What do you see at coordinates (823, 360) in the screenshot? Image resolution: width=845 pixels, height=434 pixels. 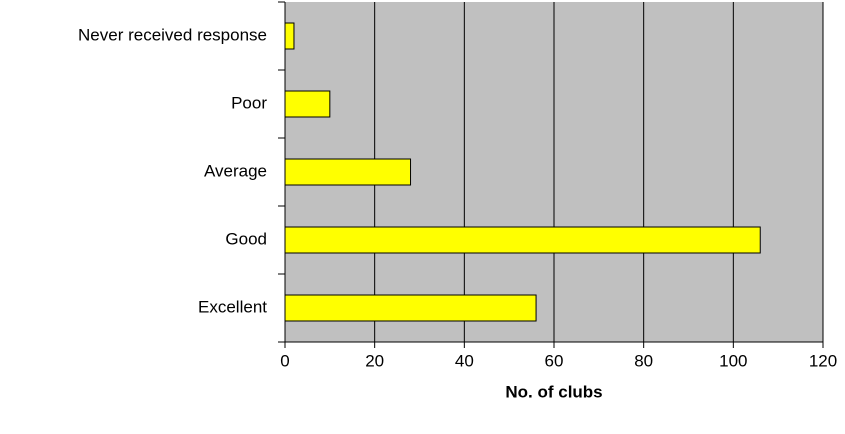 I see `x-tick-label: 120` at bounding box center [823, 360].